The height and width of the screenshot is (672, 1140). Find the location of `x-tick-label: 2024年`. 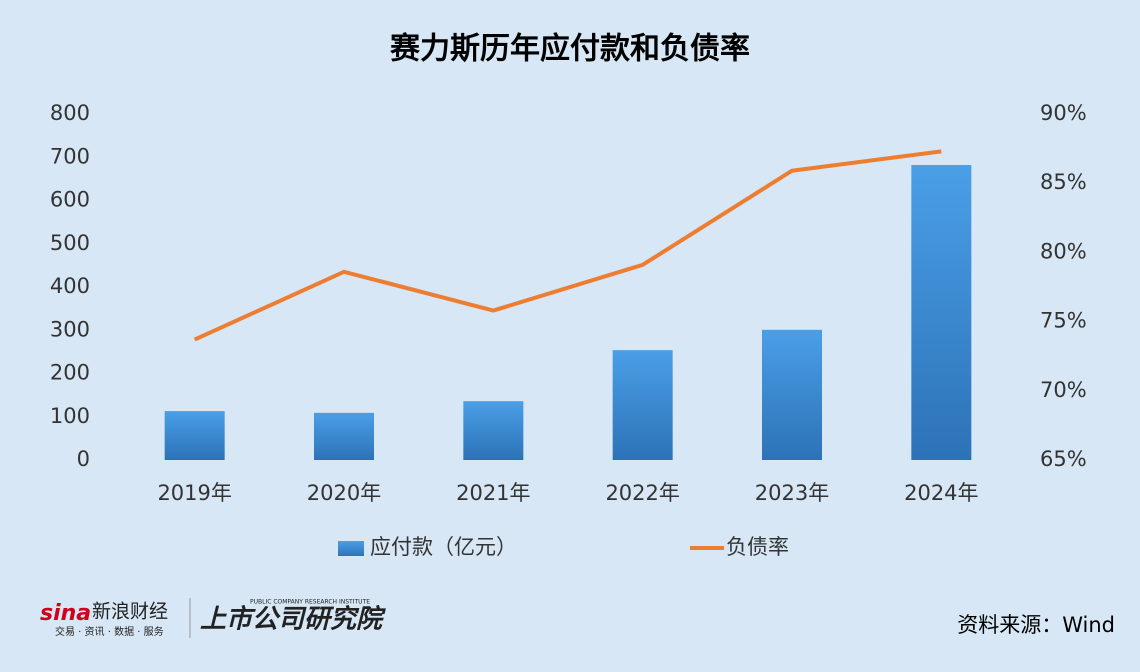

x-tick-label: 2024年 is located at coordinates (941, 493).